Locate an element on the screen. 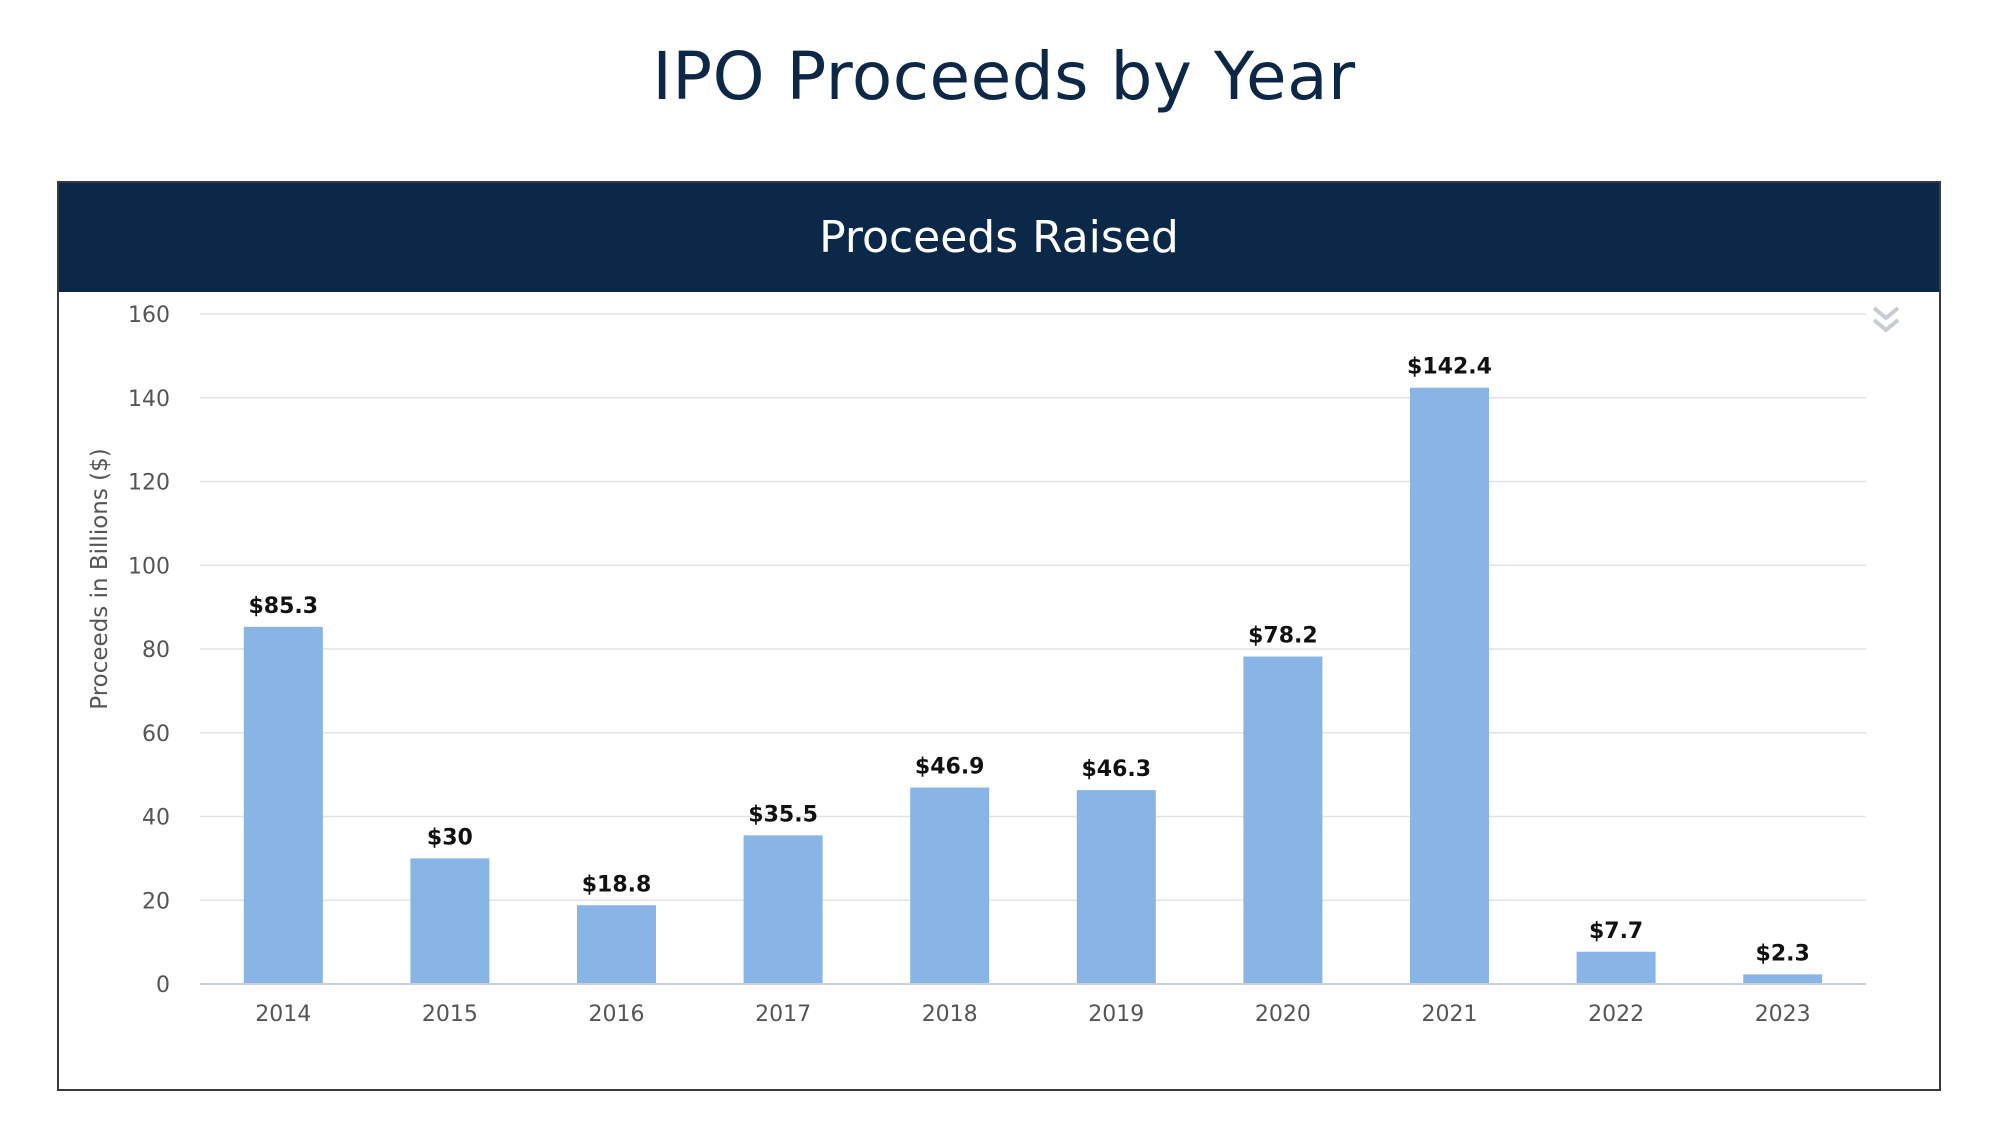 The image size is (2008, 1124). bar-2021 is located at coordinates (1449, 685).